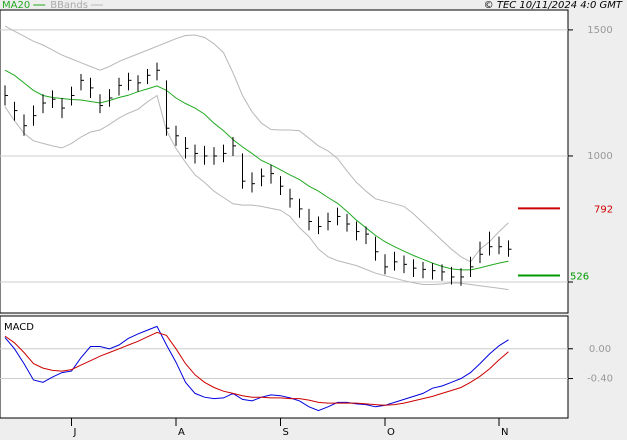 The width and height of the screenshot is (627, 440). Describe the element at coordinates (600, 379) in the screenshot. I see `y-tick-label: -0.40` at that location.